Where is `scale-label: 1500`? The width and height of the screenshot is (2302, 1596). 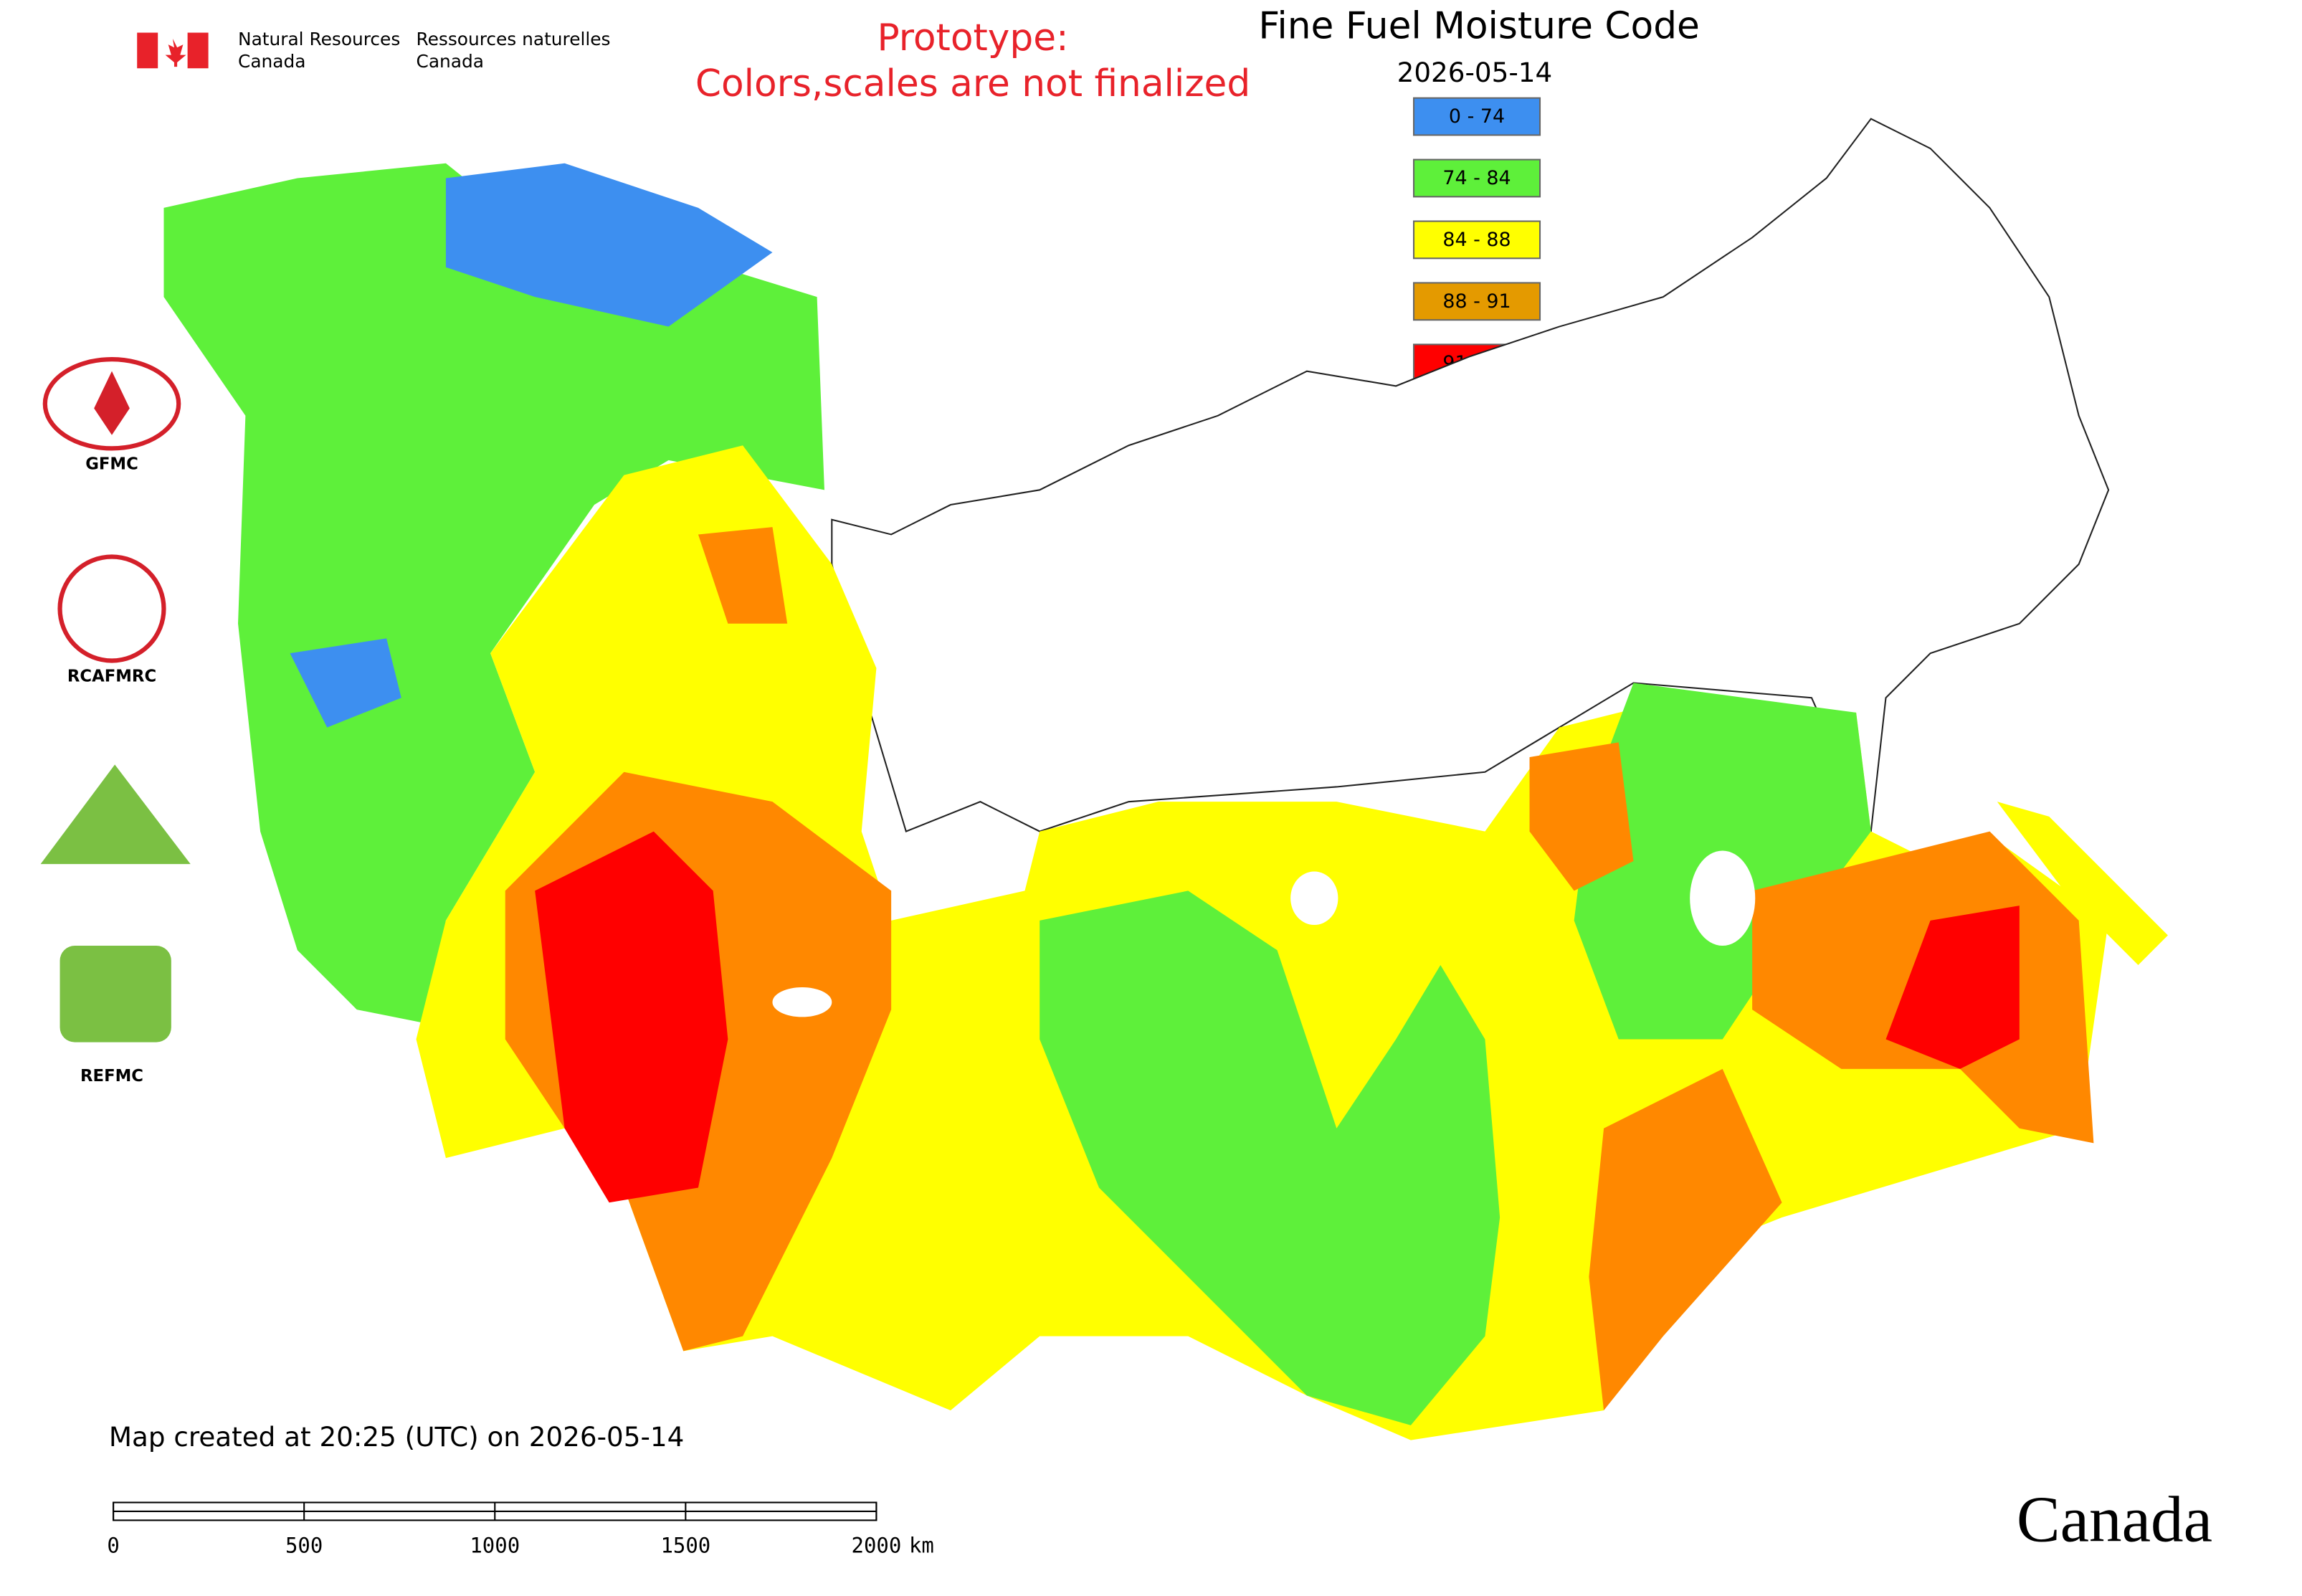
scale-label: 1500 is located at coordinates (685, 1546).